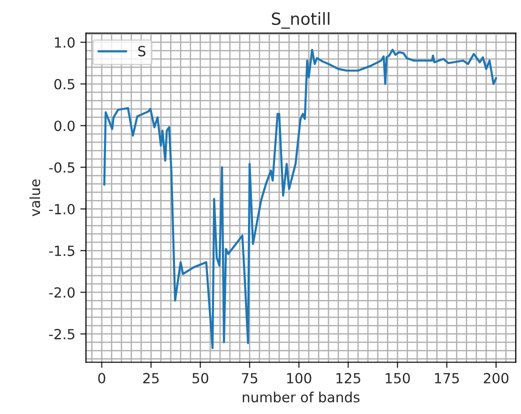  What do you see at coordinates (142, 51) in the screenshot?
I see `legend-label: S` at bounding box center [142, 51].